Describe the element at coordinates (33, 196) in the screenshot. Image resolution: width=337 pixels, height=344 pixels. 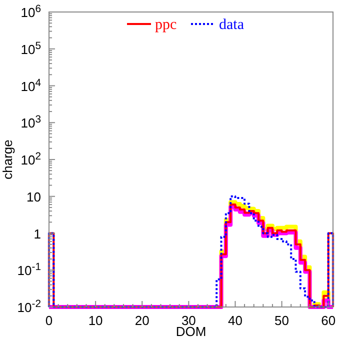
I see `y-tick-label: 10` at that location.